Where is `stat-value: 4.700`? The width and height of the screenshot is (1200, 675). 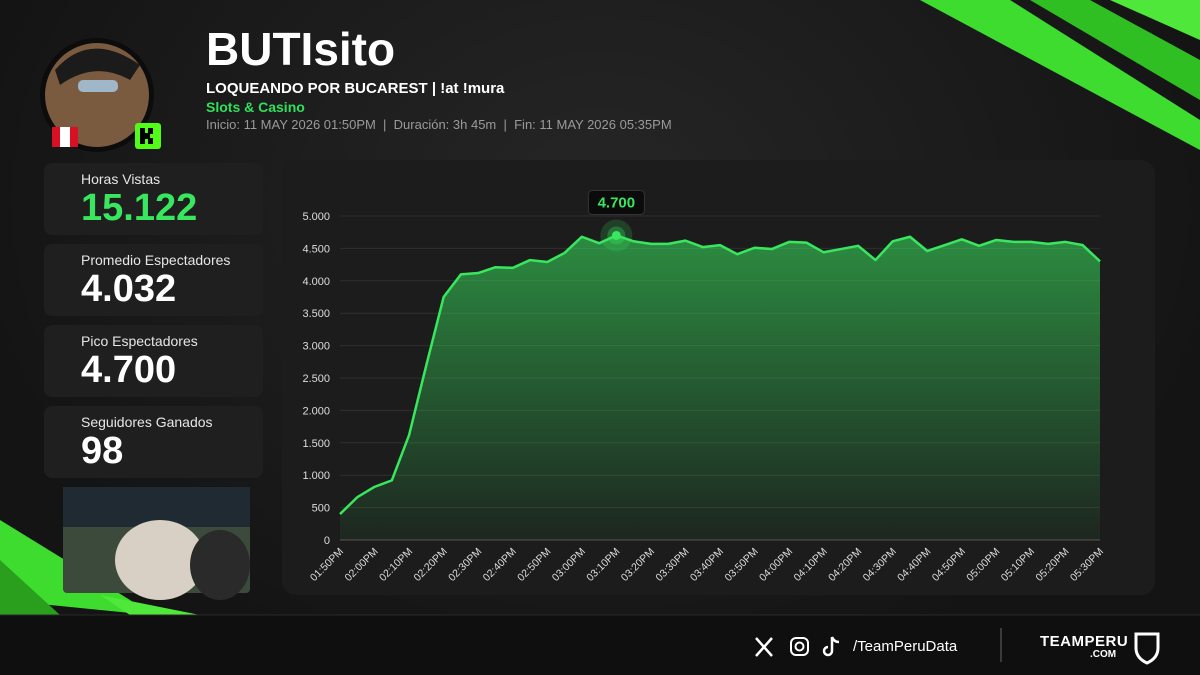
stat-value: 4.700 is located at coordinates (129, 370).